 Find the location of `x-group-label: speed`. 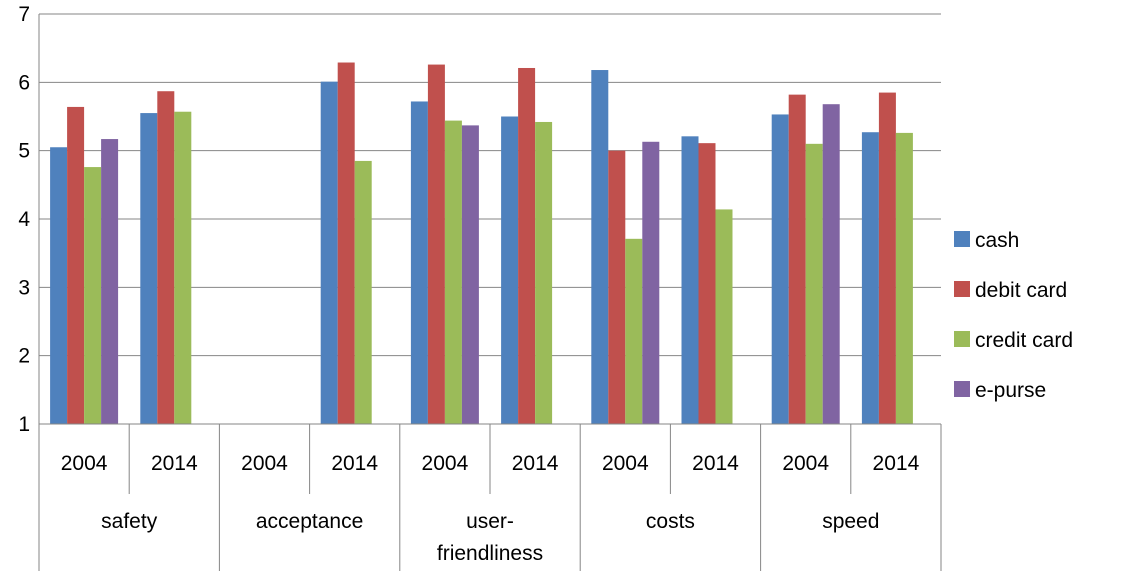

x-group-label: speed is located at coordinates (850, 521).